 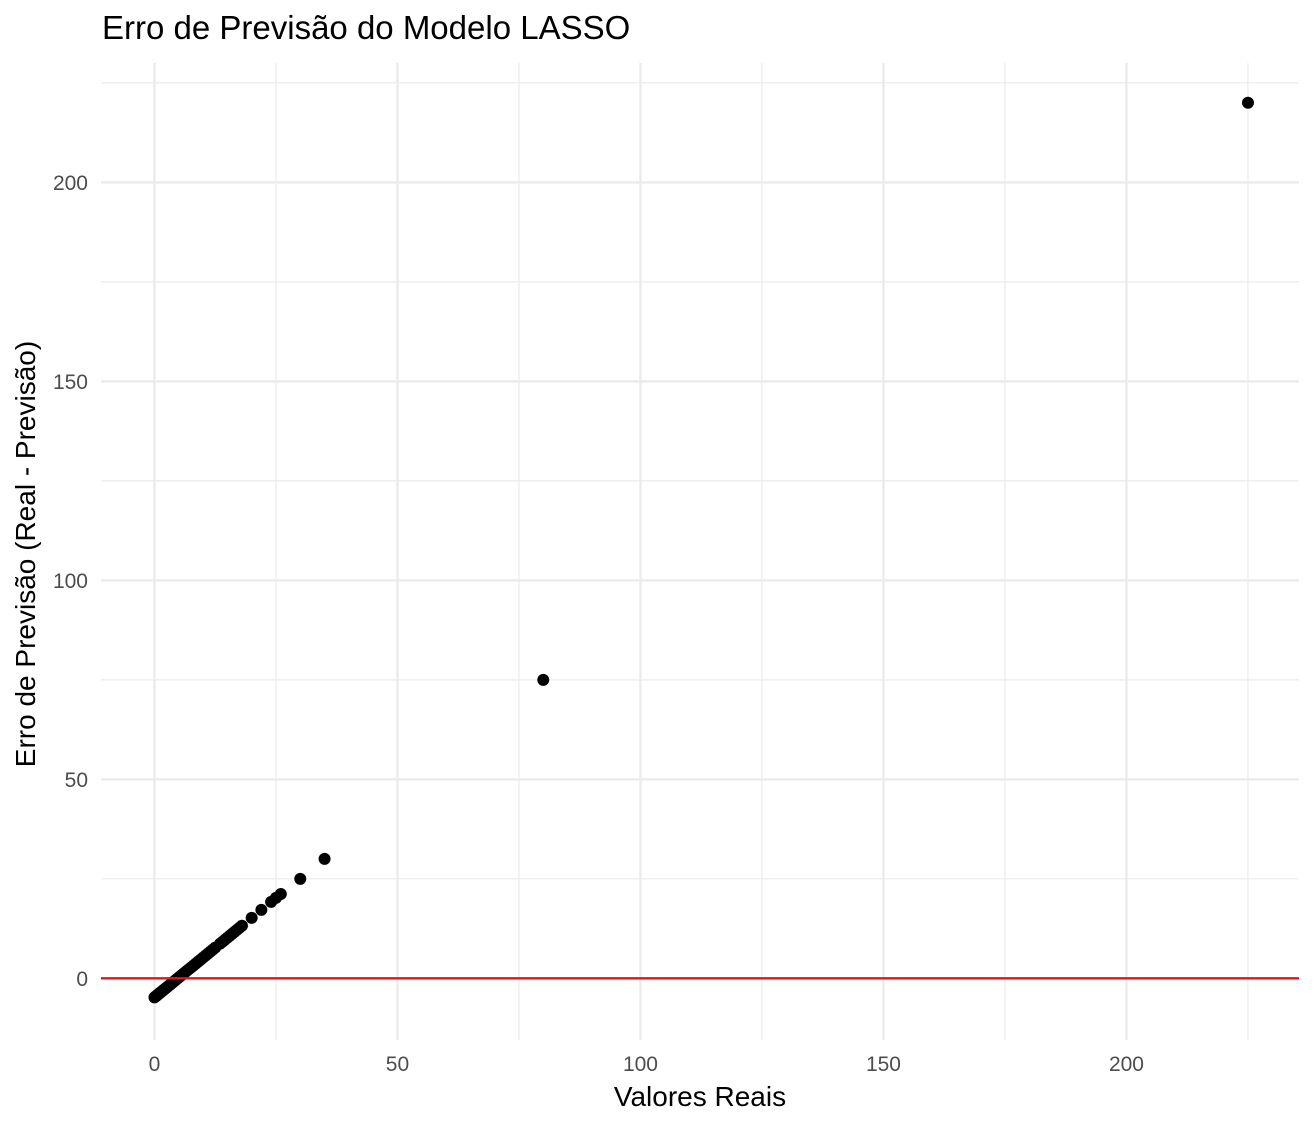 What do you see at coordinates (76, 780) in the screenshot?
I see `y-tick-label: 50` at bounding box center [76, 780].